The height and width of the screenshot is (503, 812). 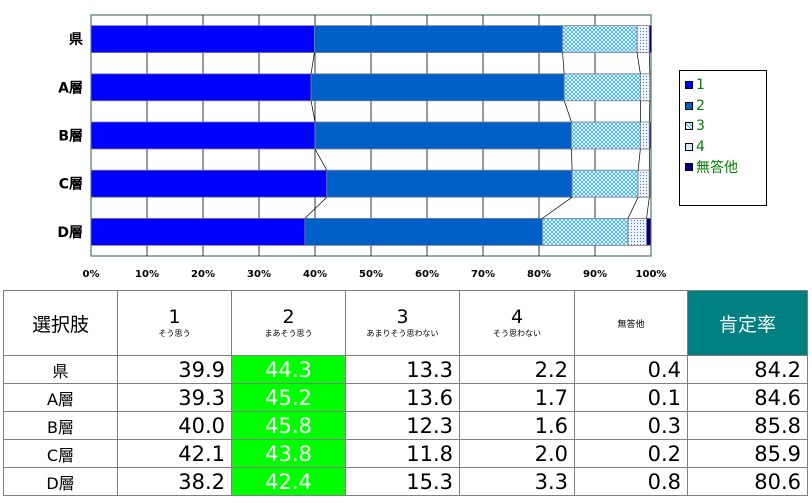 What do you see at coordinates (60, 397) in the screenshot?
I see `row-label: A層` at bounding box center [60, 397].